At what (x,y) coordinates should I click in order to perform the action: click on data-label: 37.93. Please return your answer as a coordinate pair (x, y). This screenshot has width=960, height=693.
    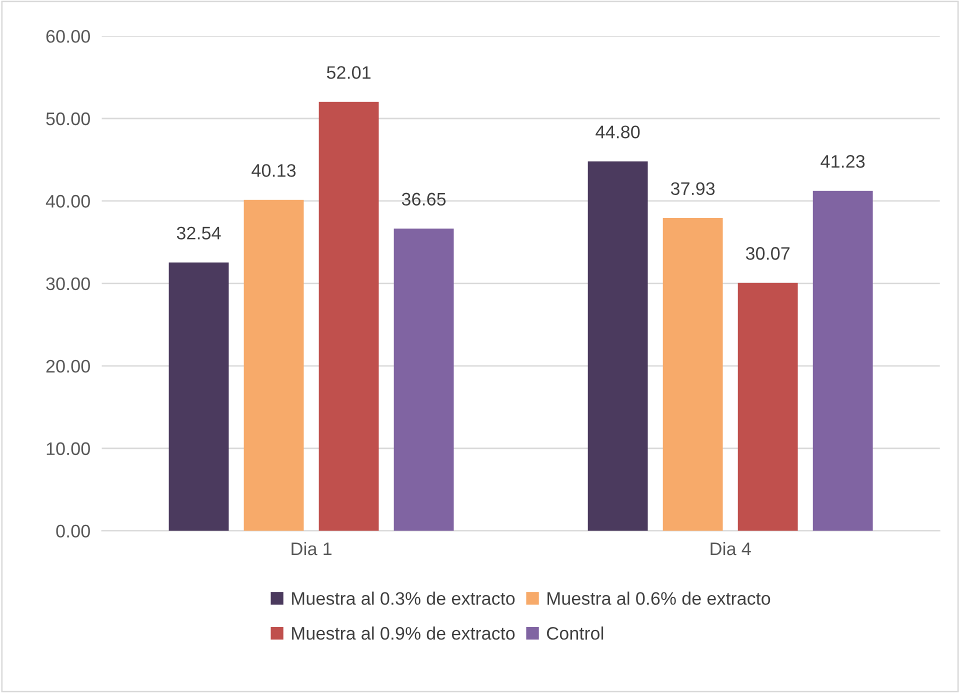
    Looking at the image, I should click on (692, 189).